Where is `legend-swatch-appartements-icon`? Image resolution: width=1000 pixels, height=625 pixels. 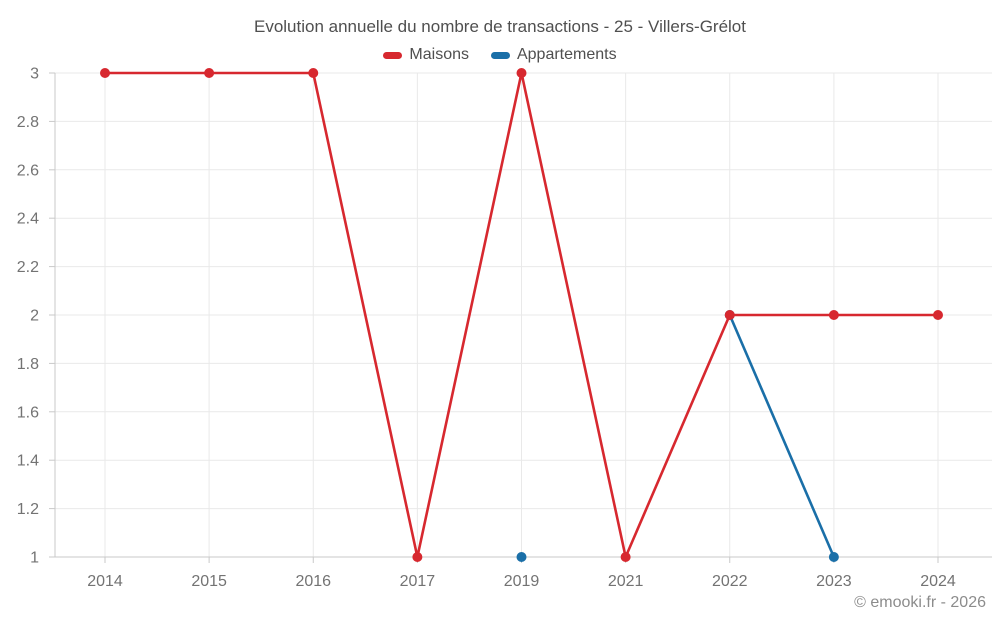
legend-swatch-appartements-icon is located at coordinates (500, 55).